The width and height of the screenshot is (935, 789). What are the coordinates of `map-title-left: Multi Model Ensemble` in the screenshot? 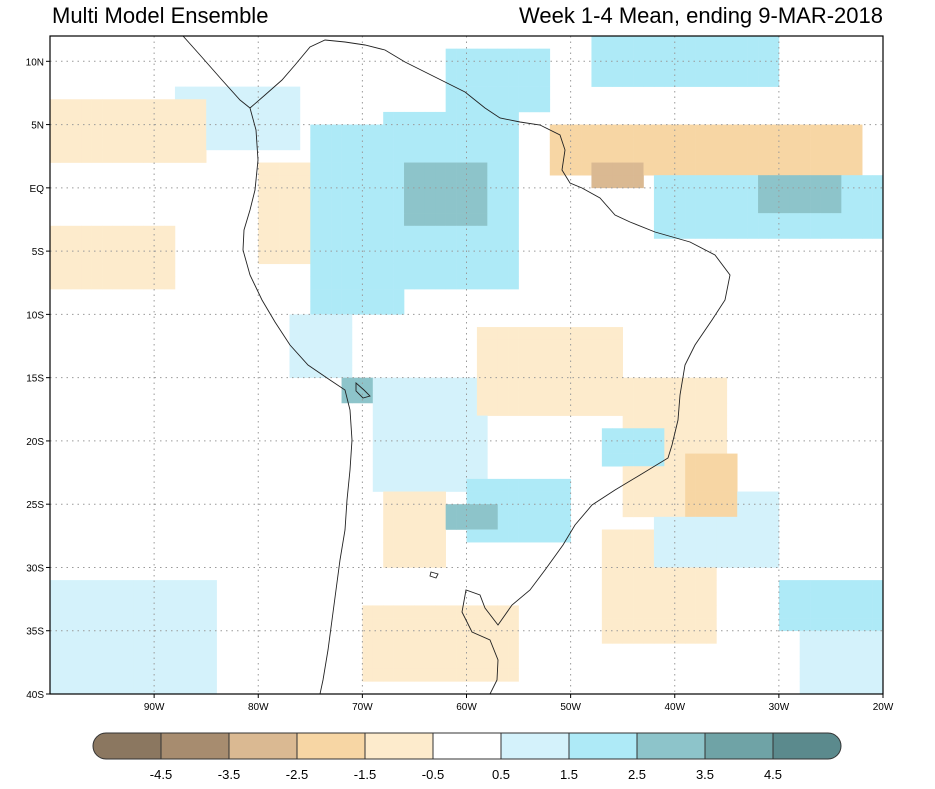 It's located at (160, 15).